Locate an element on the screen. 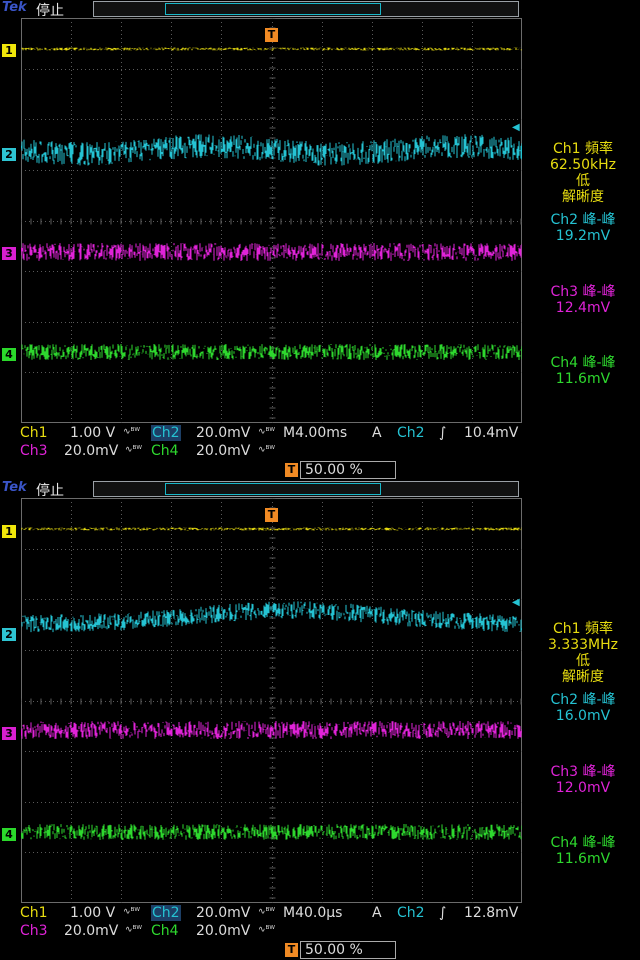 This screenshot has height=960, width=640. timebase: M40.0µs is located at coordinates (313, 913).